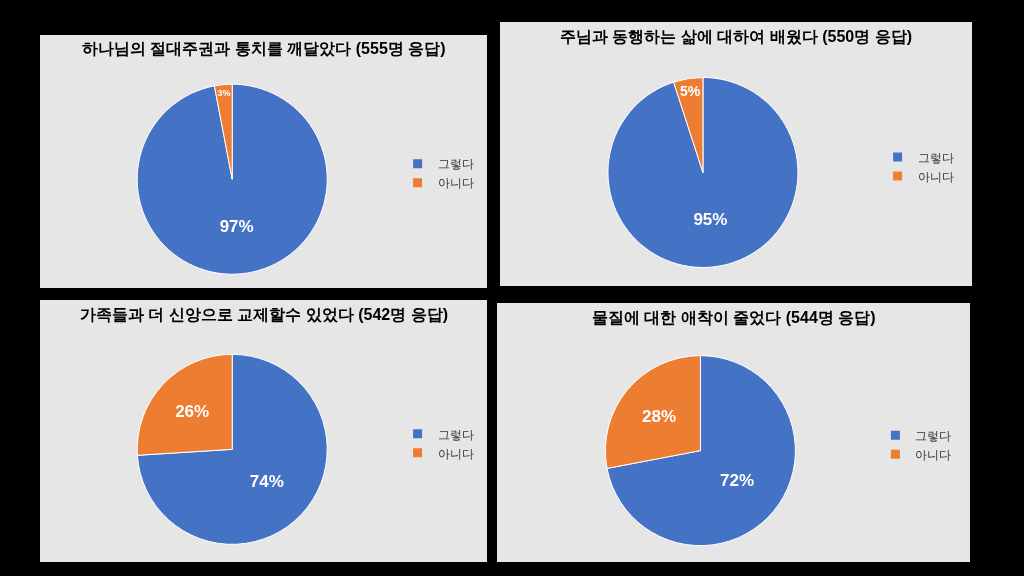  I want to click on data-label: 5%, so click(690, 90).